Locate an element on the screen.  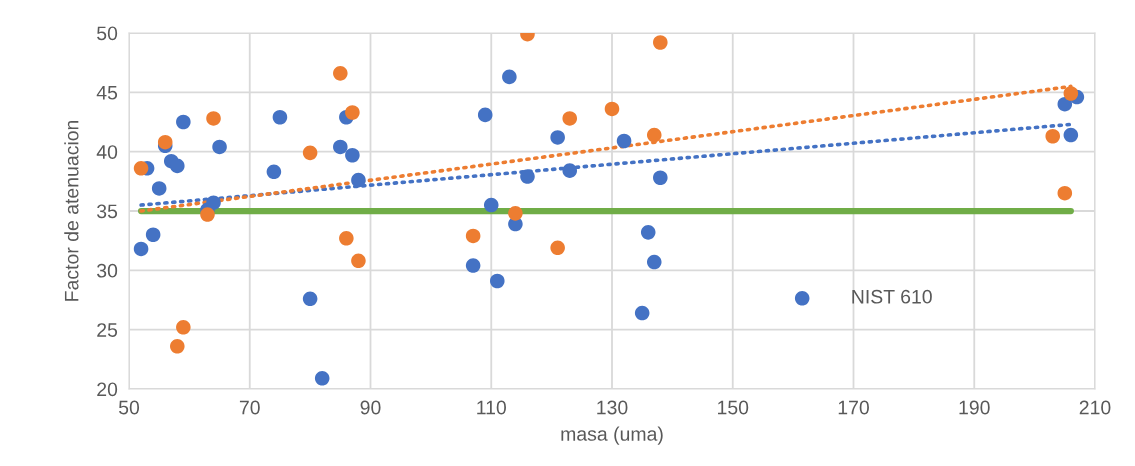
x-axis-title: masa (uma) is located at coordinates (612, 435).